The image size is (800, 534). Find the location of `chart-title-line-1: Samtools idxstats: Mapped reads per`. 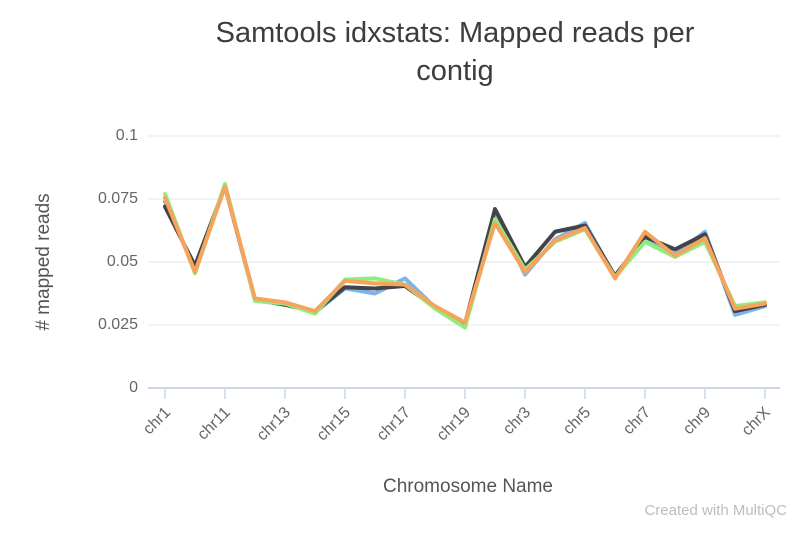

chart-title-line-1: Samtools idxstats: Mapped reads per is located at coordinates (455, 33).